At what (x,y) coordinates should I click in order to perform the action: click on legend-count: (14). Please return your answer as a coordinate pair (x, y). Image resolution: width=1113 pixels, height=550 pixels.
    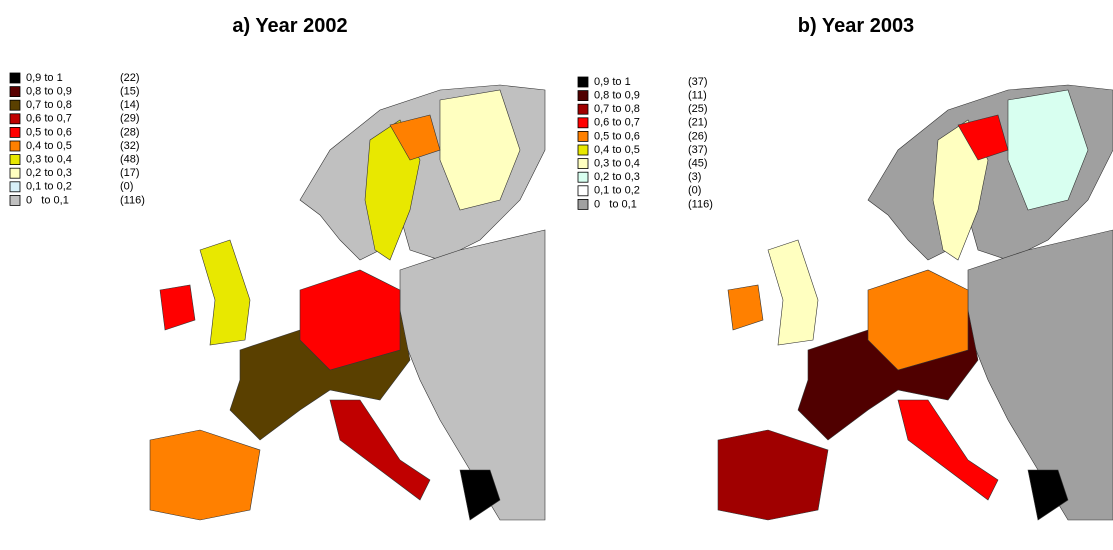
    Looking at the image, I should click on (130, 105).